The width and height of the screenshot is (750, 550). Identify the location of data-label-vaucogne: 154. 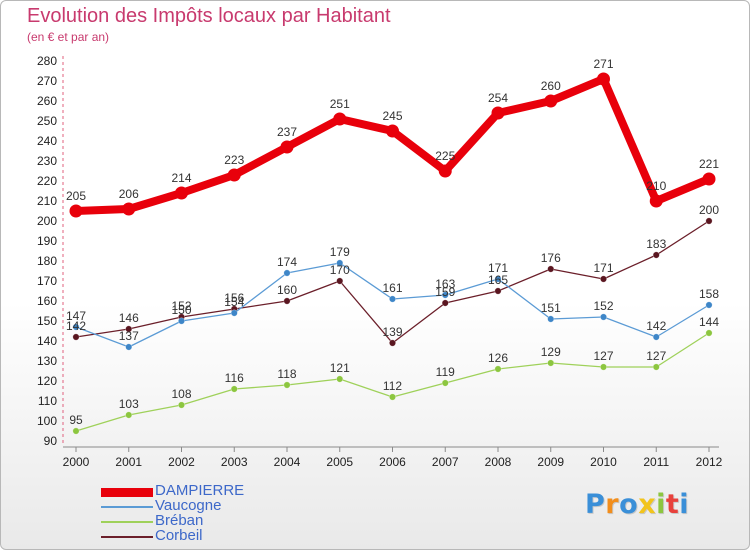
(234, 302).